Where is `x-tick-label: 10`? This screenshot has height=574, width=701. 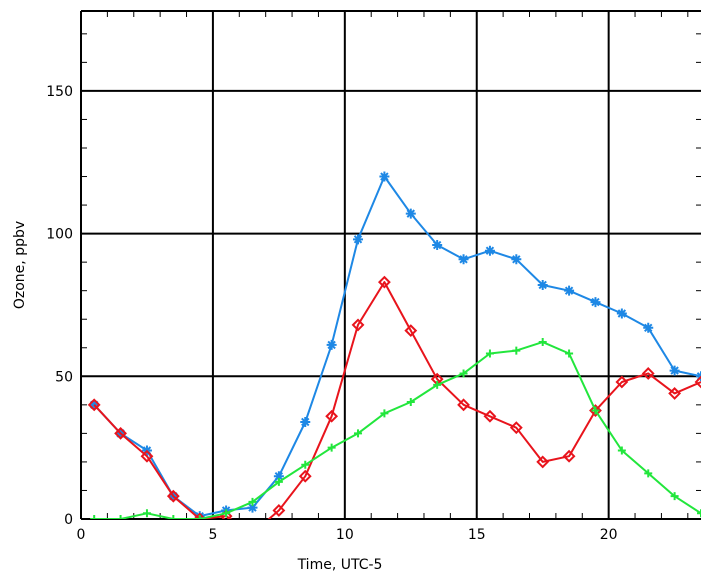
x-tick-label: 10 is located at coordinates (345, 535).